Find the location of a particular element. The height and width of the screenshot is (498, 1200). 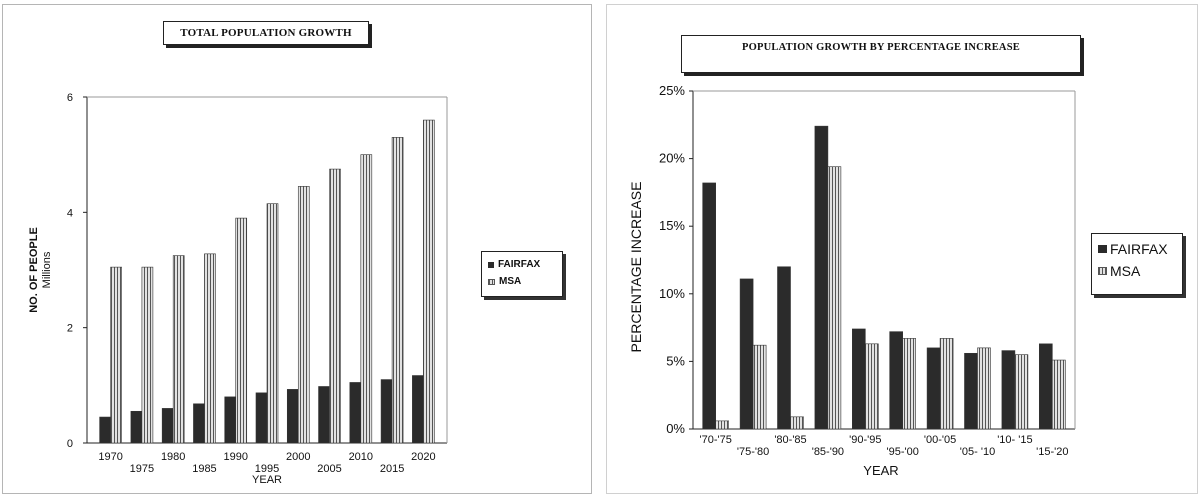

x-tick-label: '70-'75 is located at coordinates (716, 440).